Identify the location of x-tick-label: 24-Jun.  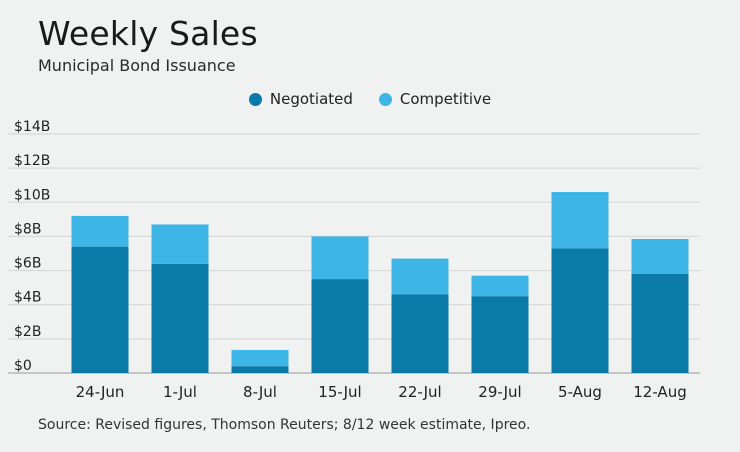
(100, 392).